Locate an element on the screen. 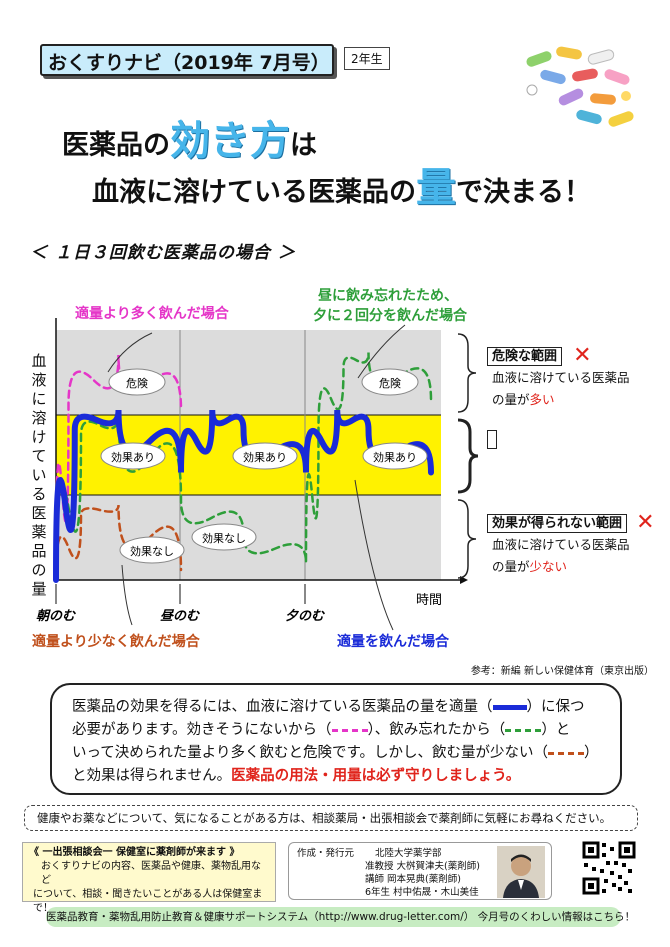  leader-forgot is located at coordinates (381, 351).